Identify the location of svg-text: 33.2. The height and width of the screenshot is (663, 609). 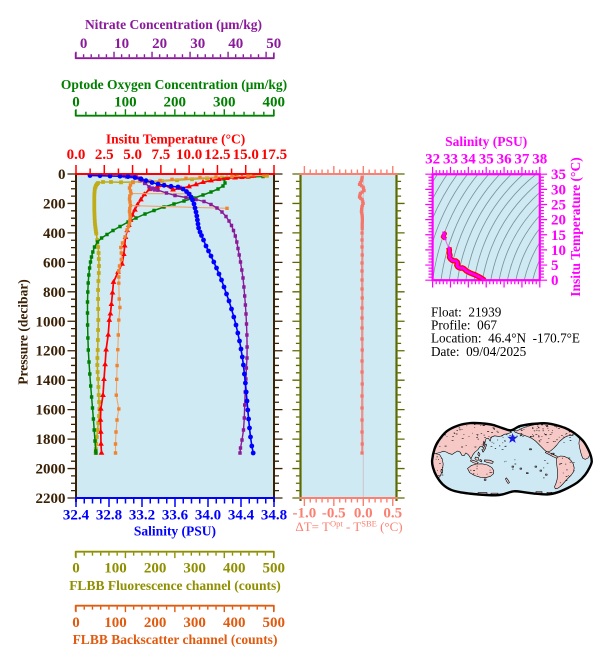
(142, 516).